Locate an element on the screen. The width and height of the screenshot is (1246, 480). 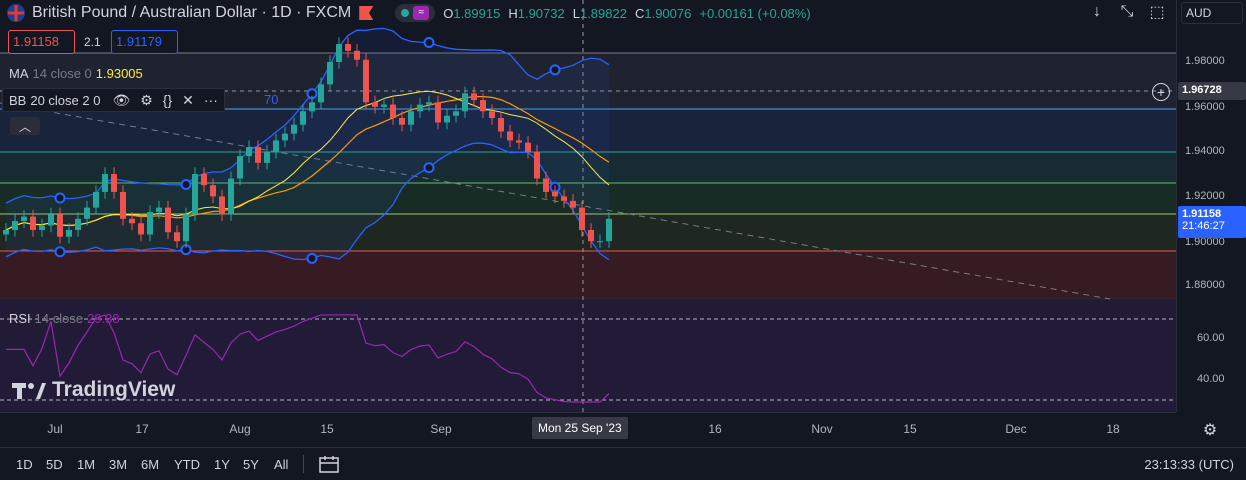
range-button-1y: 1Y is located at coordinates (222, 464).